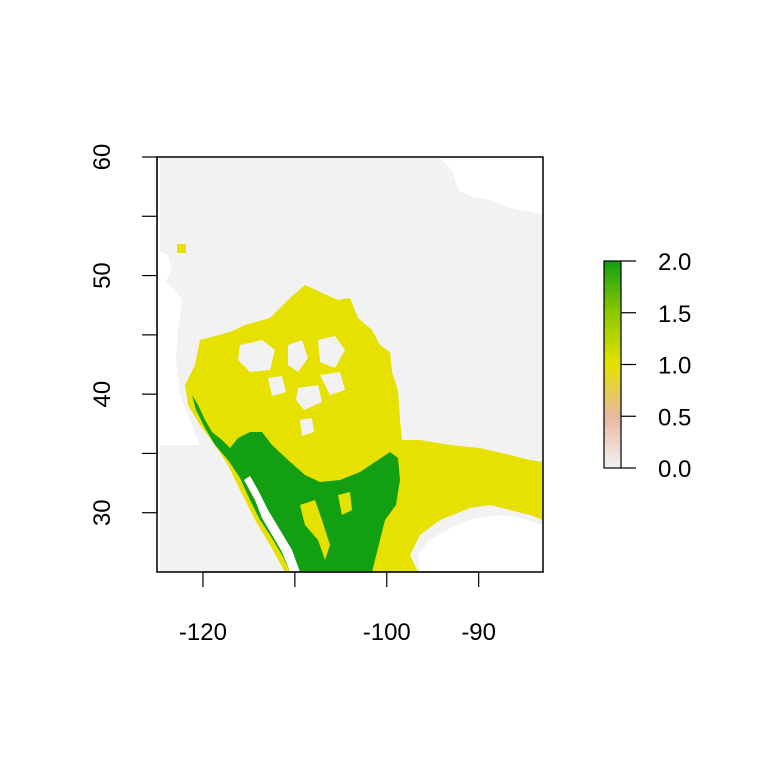  I want to click on legend-tick-label: 0.0, so click(674, 469).